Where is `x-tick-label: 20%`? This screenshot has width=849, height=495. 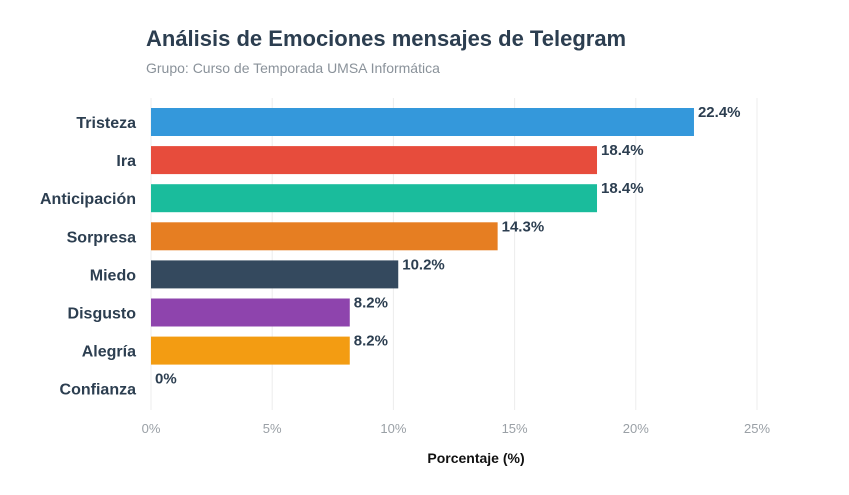 x-tick-label: 20% is located at coordinates (636, 428).